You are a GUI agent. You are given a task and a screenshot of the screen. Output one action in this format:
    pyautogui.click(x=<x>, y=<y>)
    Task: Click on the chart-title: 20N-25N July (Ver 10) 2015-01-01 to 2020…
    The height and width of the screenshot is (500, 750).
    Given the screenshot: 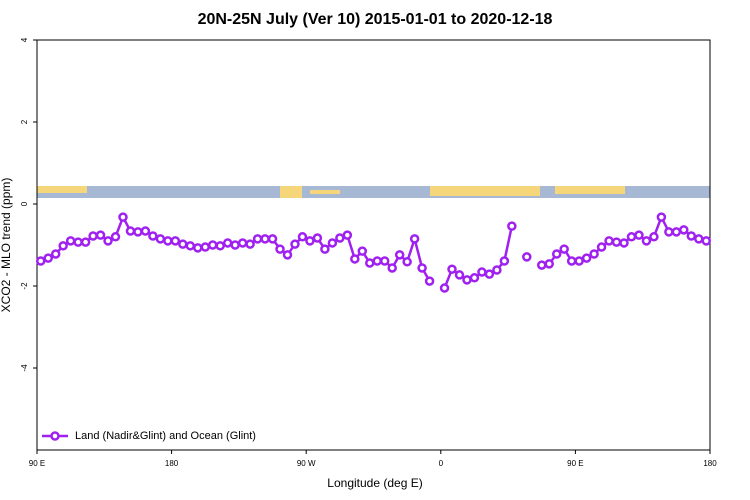 What is the action you would take?
    pyautogui.click(x=375, y=19)
    